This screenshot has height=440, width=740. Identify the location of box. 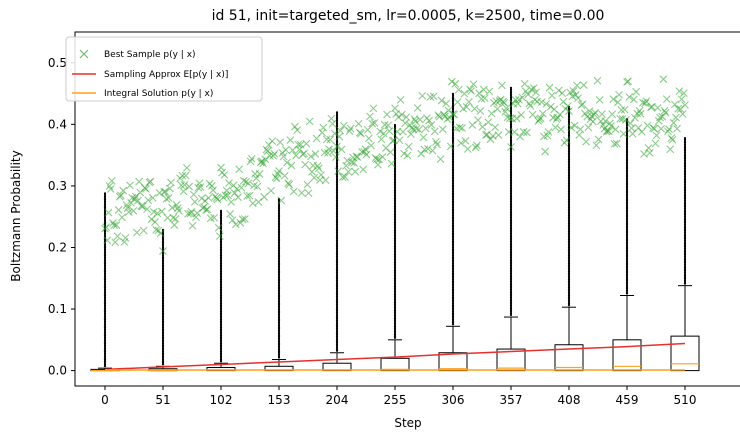
(453, 362).